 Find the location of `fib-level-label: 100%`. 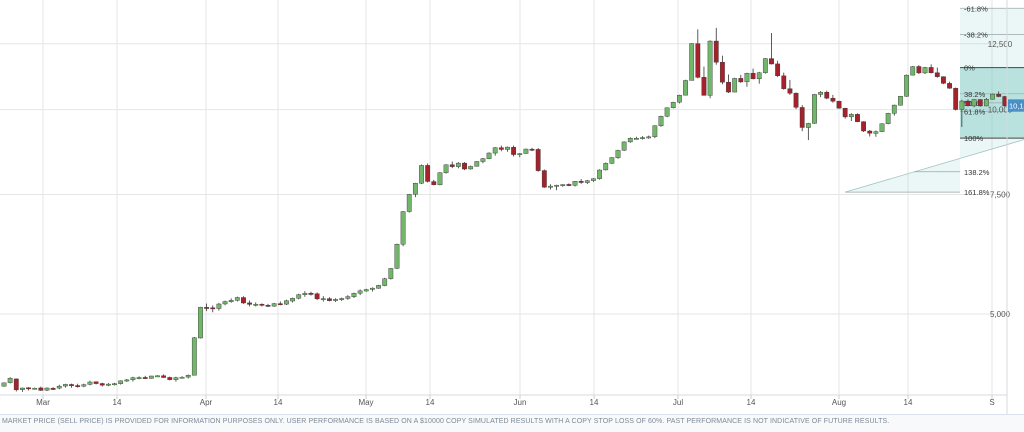

fib-level-label: 100% is located at coordinates (974, 138).